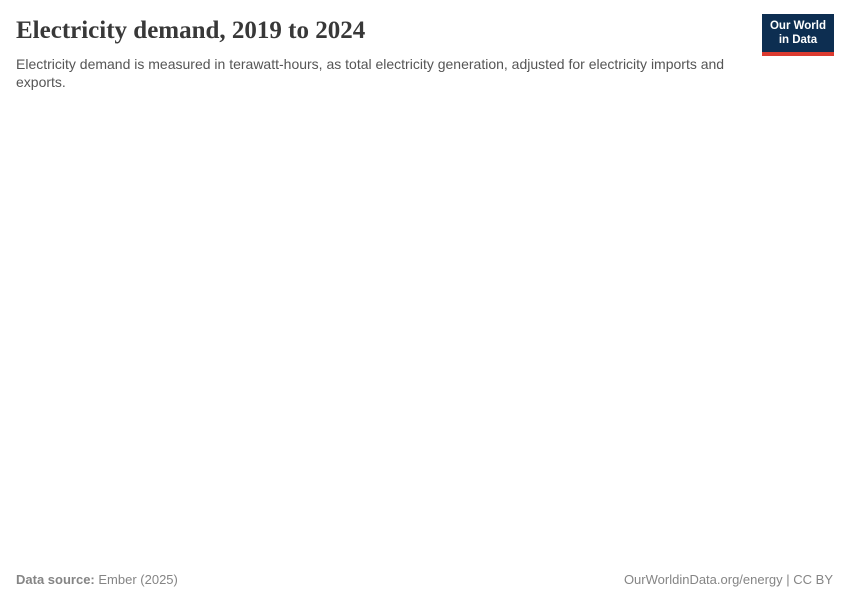 This screenshot has height=600, width=850. Describe the element at coordinates (97, 579) in the screenshot. I see `data-source-note: Data source: Ember (2025)` at that location.